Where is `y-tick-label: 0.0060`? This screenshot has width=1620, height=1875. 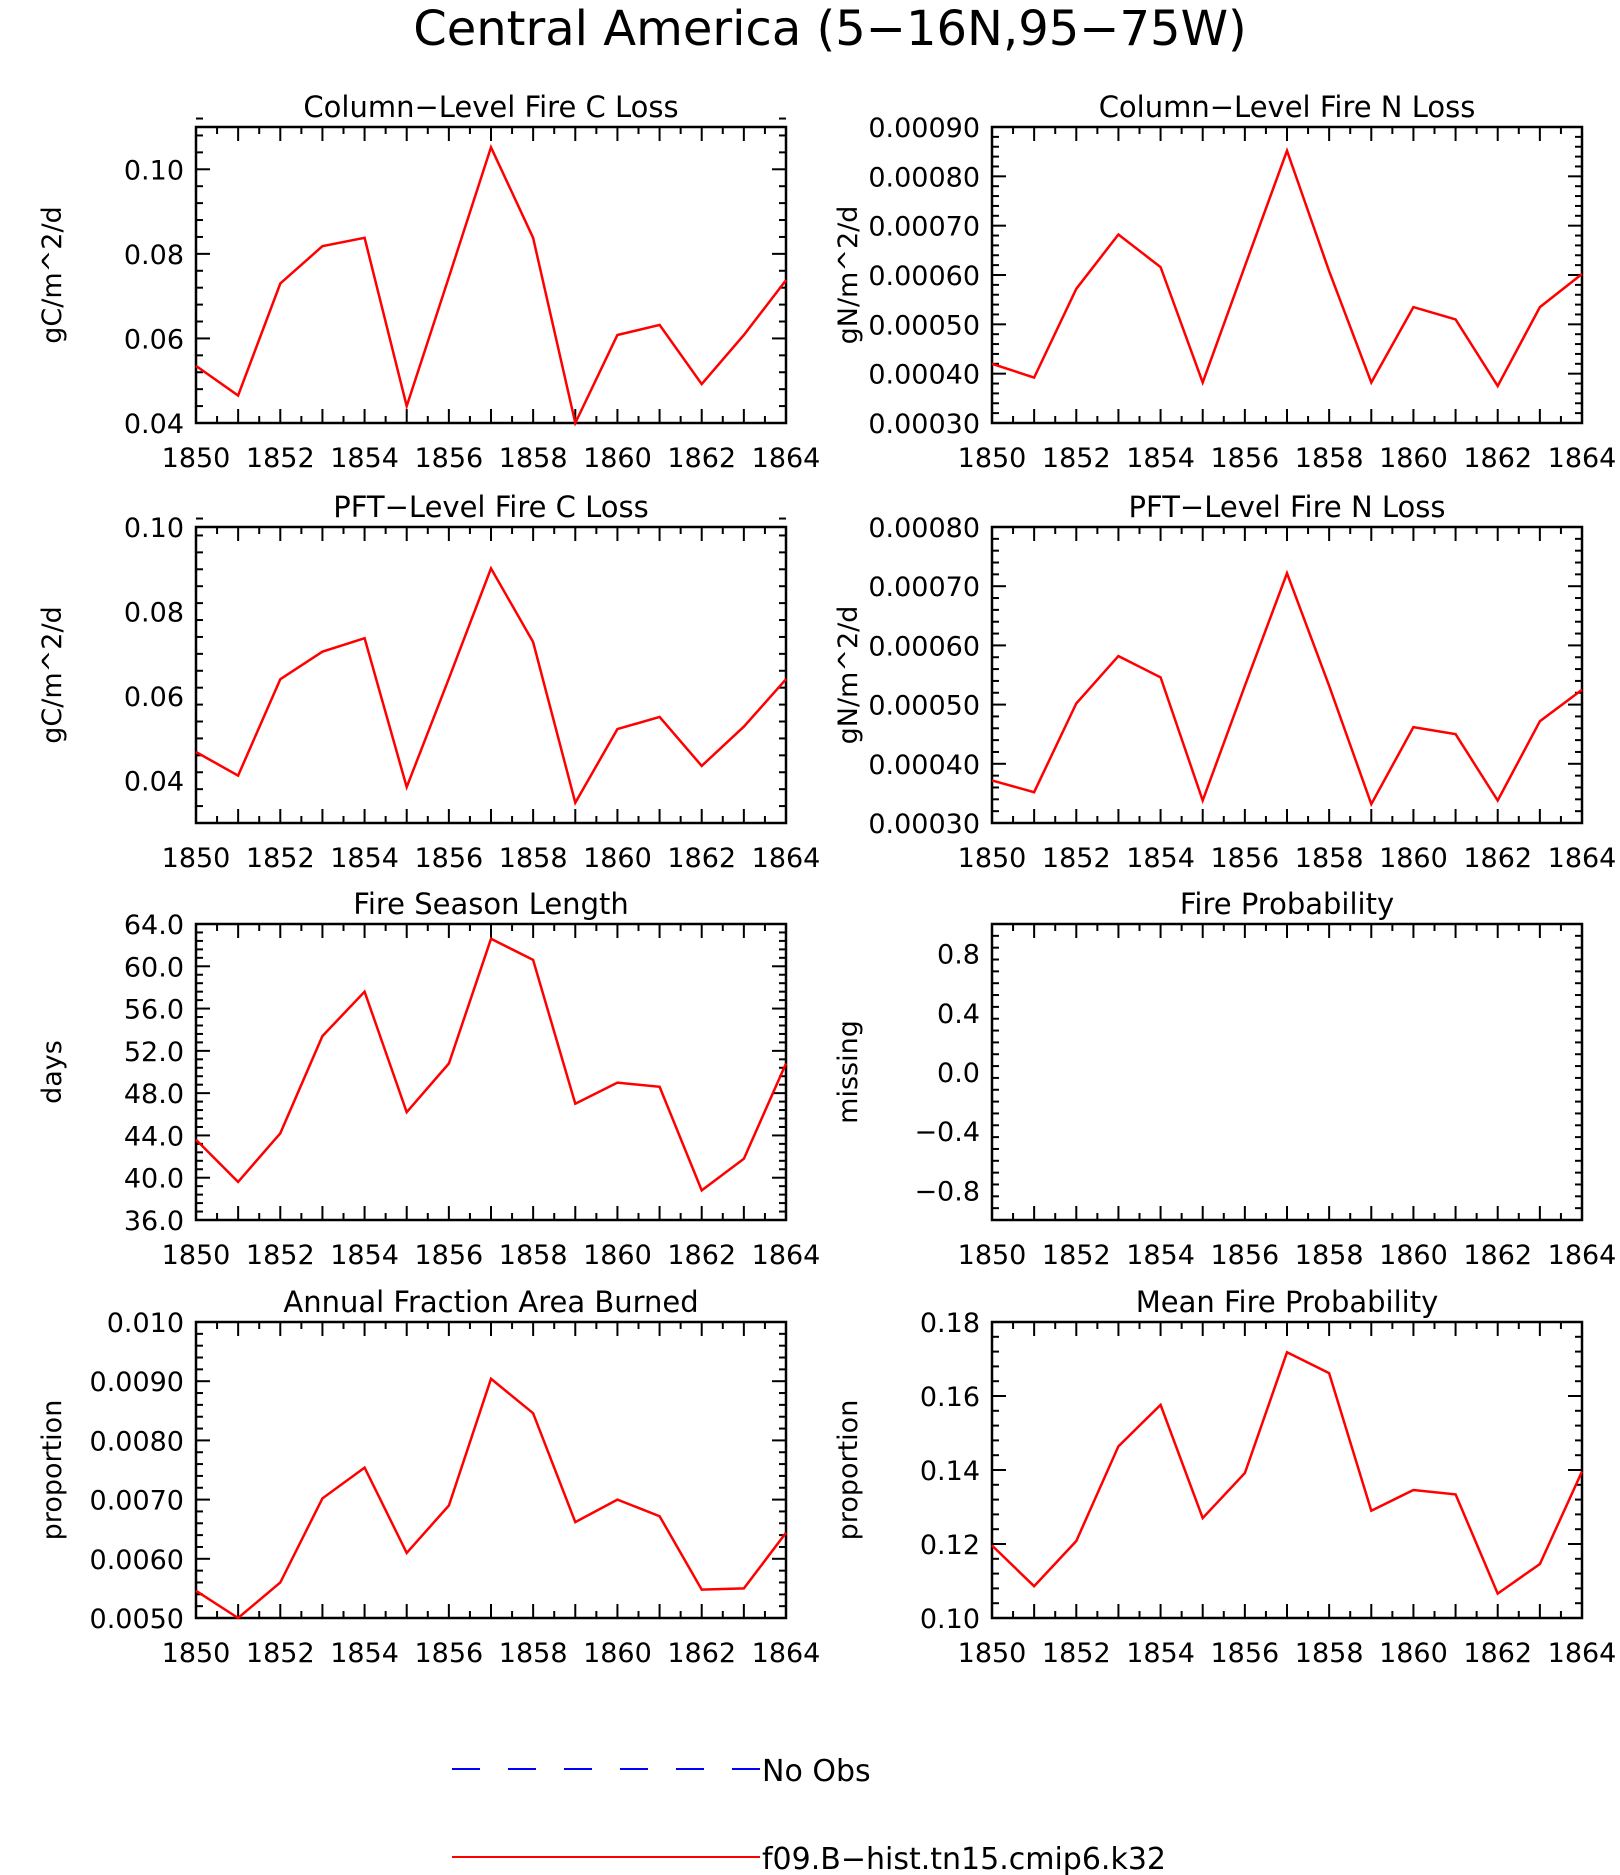 y-tick-label: 0.0060 is located at coordinates (137, 1560).